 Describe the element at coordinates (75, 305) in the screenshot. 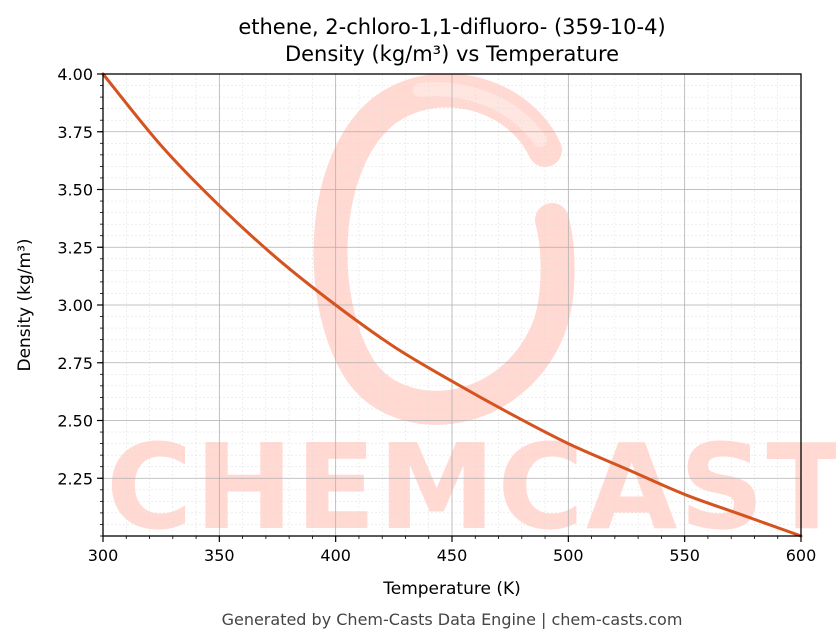

I see `y-tick-label: 3.00` at that location.